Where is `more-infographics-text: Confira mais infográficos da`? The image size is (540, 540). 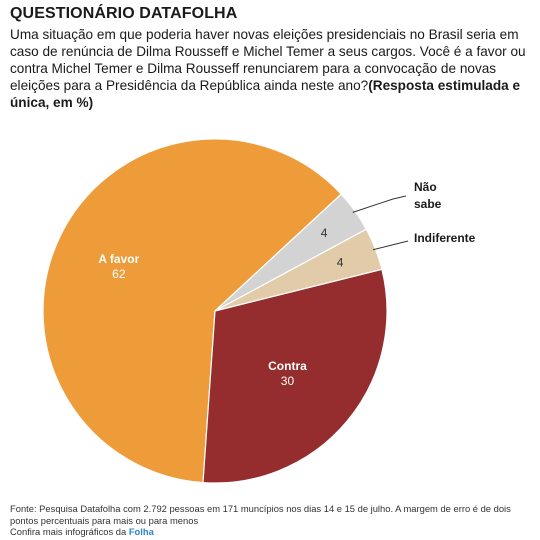 more-infographics-text: Confira mais infográficos da is located at coordinates (68, 531).